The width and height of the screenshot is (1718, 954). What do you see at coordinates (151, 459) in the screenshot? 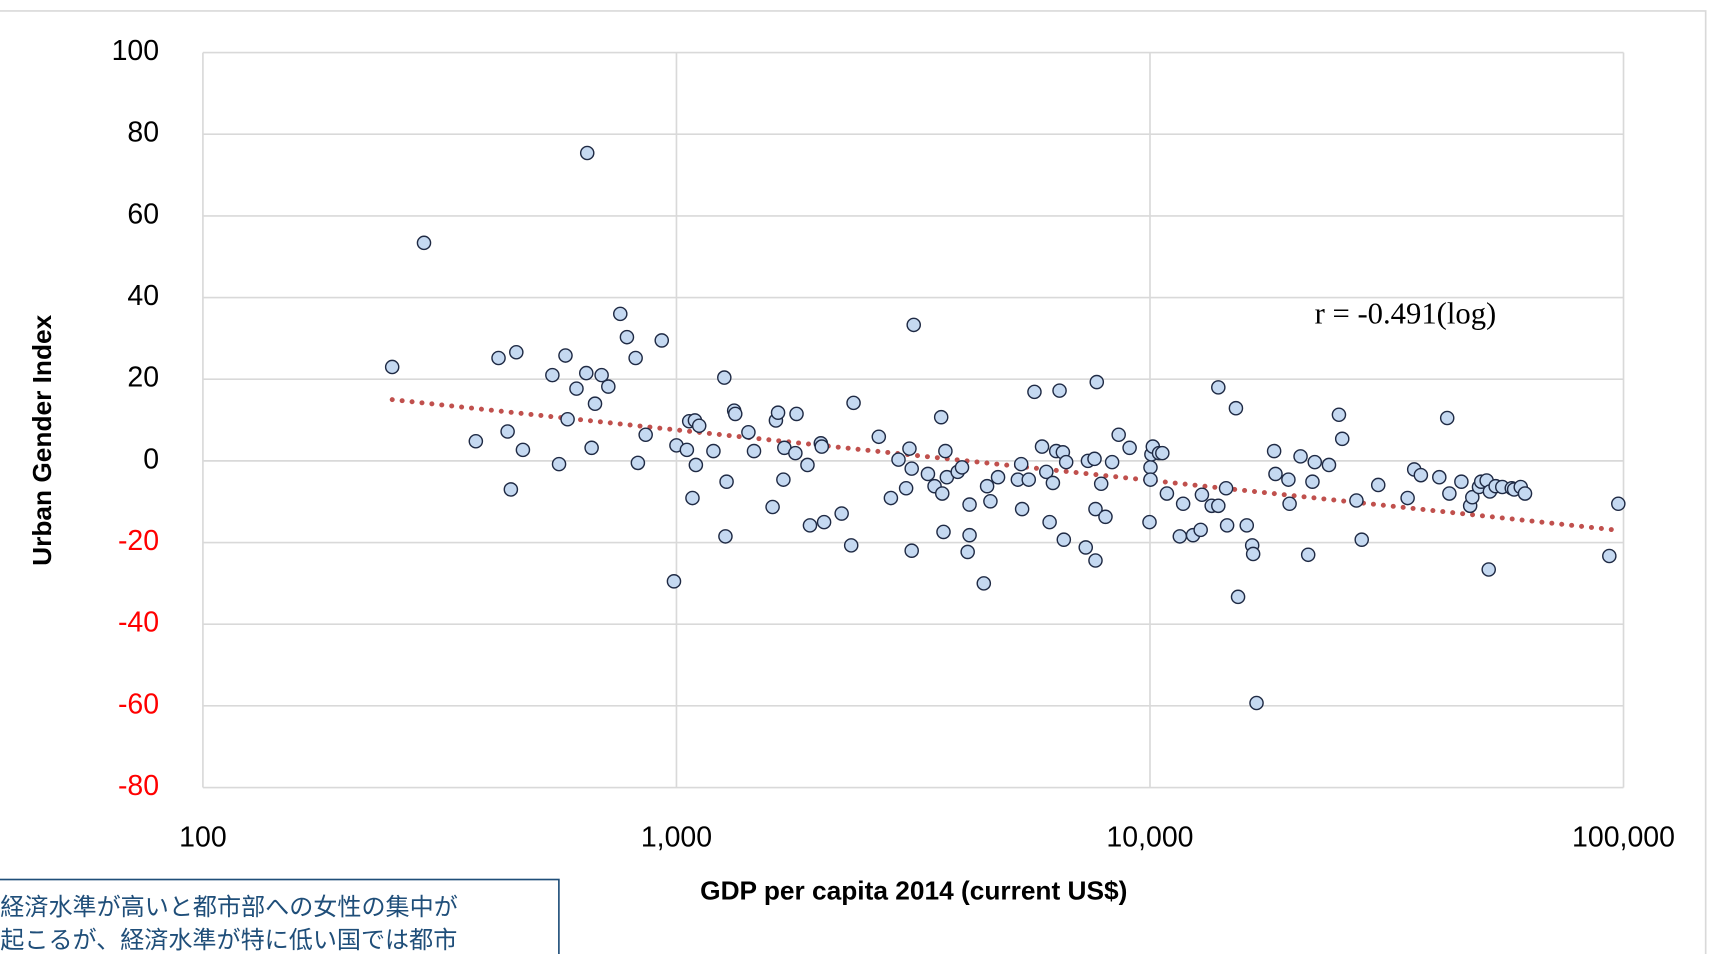
I see `y-tick-label: 0` at bounding box center [151, 459].